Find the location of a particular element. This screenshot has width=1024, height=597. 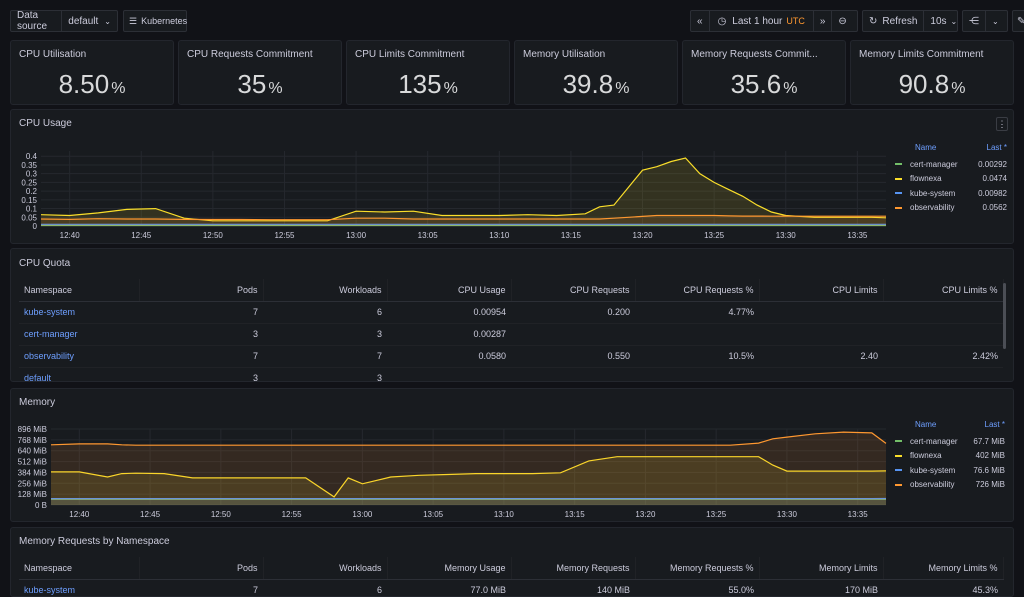

x-tick-label: 12:45 is located at coordinates (141, 235).